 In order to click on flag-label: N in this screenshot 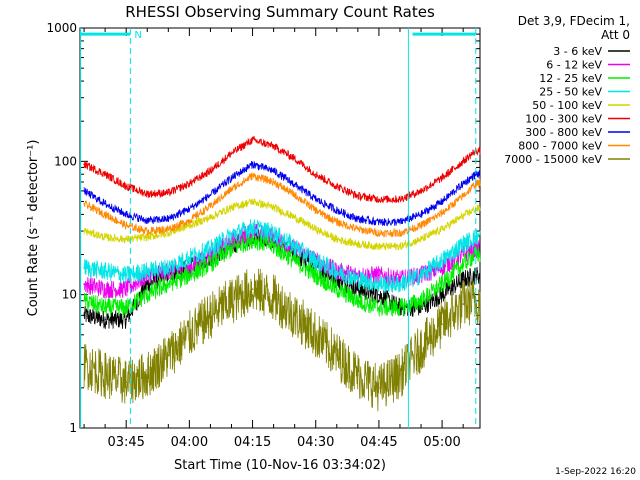, I will do `click(137, 35)`.